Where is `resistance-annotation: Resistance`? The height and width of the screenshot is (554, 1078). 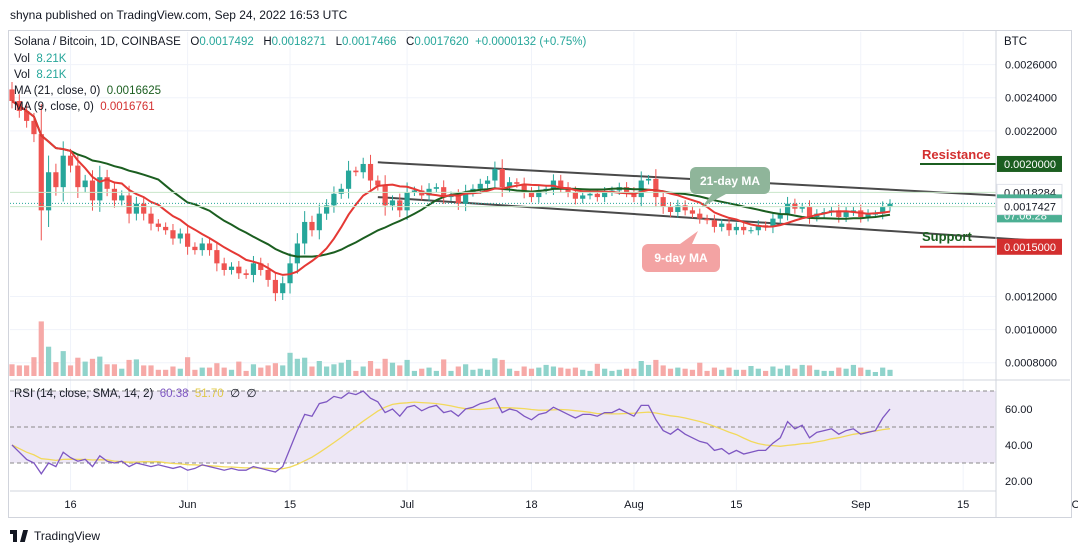 resistance-annotation: Resistance is located at coordinates (956, 154).